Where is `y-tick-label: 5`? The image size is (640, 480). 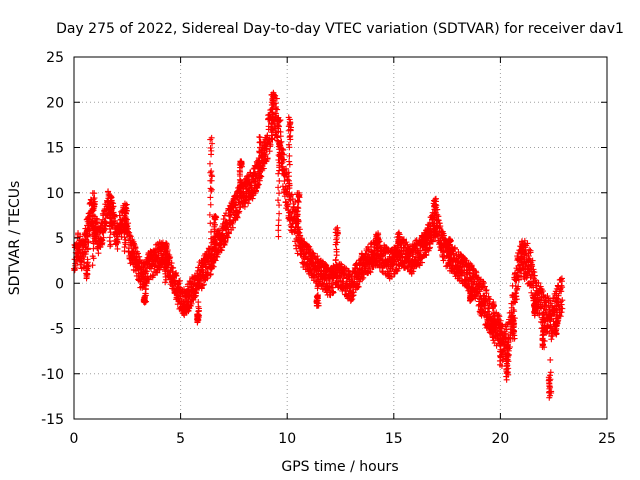 y-tick-label: 5 is located at coordinates (59, 239).